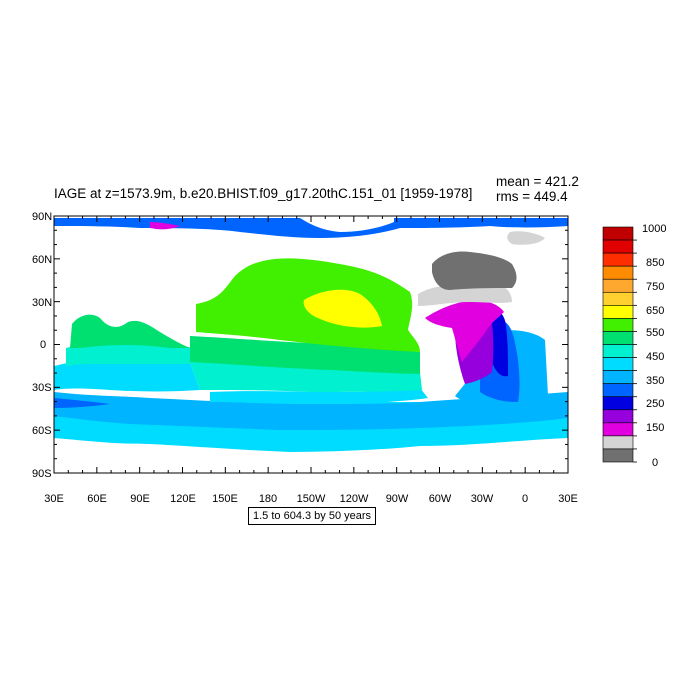 This screenshot has width=700, height=700. Describe the element at coordinates (526, 238) in the screenshot. I see `arctic-light-gray` at that location.